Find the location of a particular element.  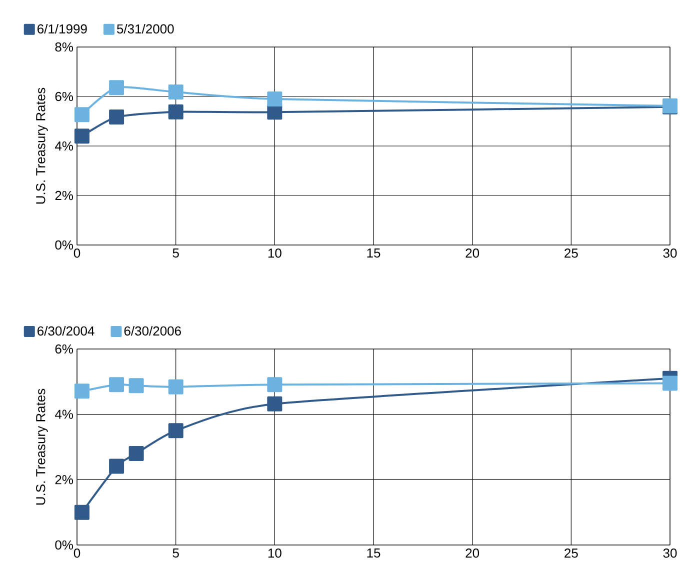

y-tick-label: 8% is located at coordinates (64, 47).